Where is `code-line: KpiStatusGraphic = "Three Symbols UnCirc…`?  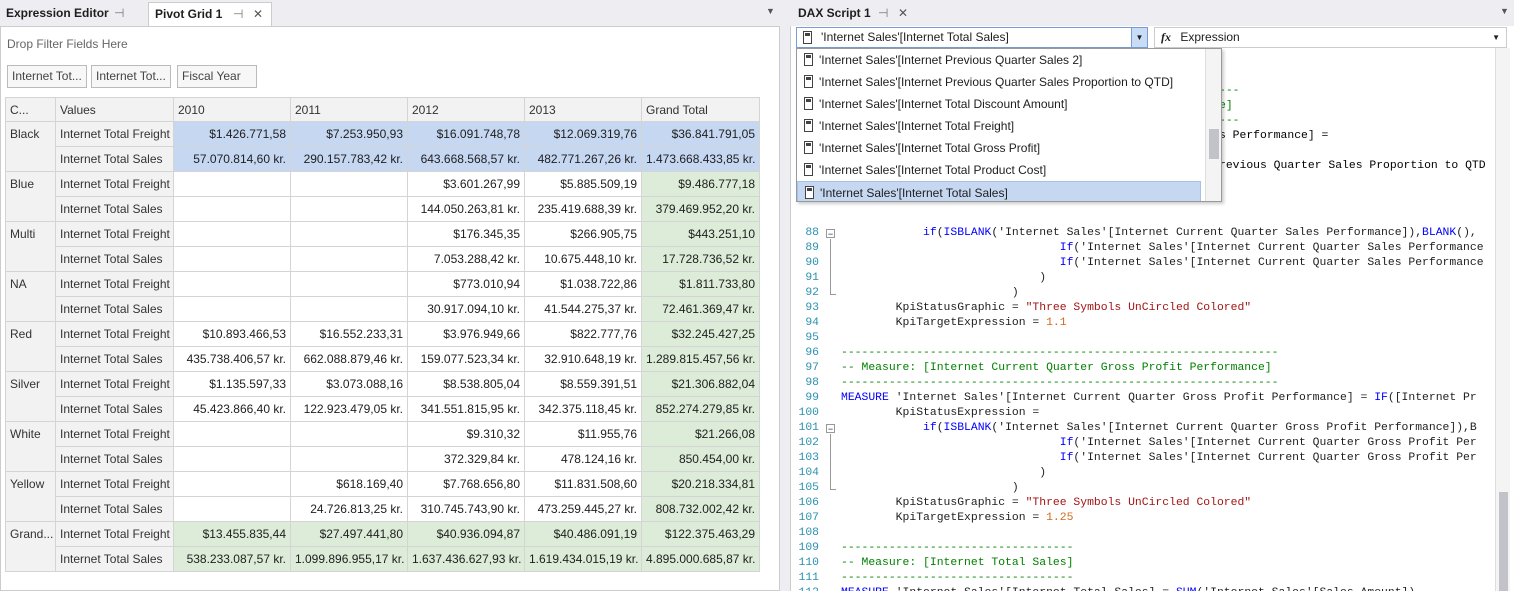 code-line: KpiStatusGraphic = "Three Symbols UnCirc… is located at coordinates (1166, 308).